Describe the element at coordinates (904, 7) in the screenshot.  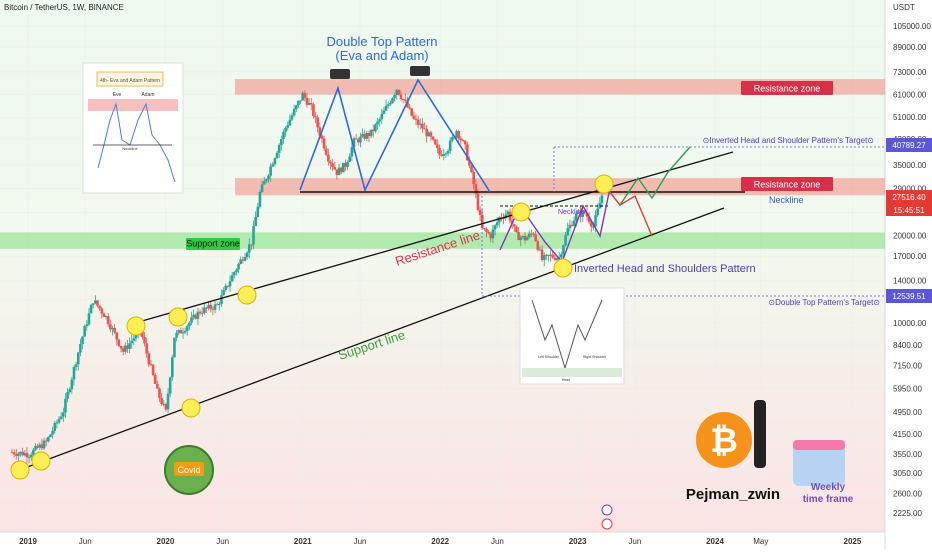
I see `currency-label: USDT` at that location.